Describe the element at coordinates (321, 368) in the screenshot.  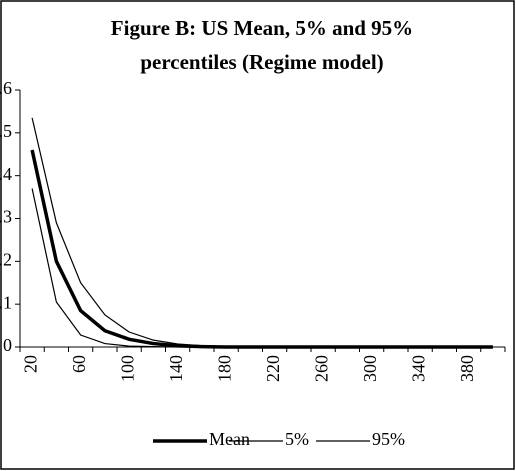
I see `x-tick-label: 260` at that location.